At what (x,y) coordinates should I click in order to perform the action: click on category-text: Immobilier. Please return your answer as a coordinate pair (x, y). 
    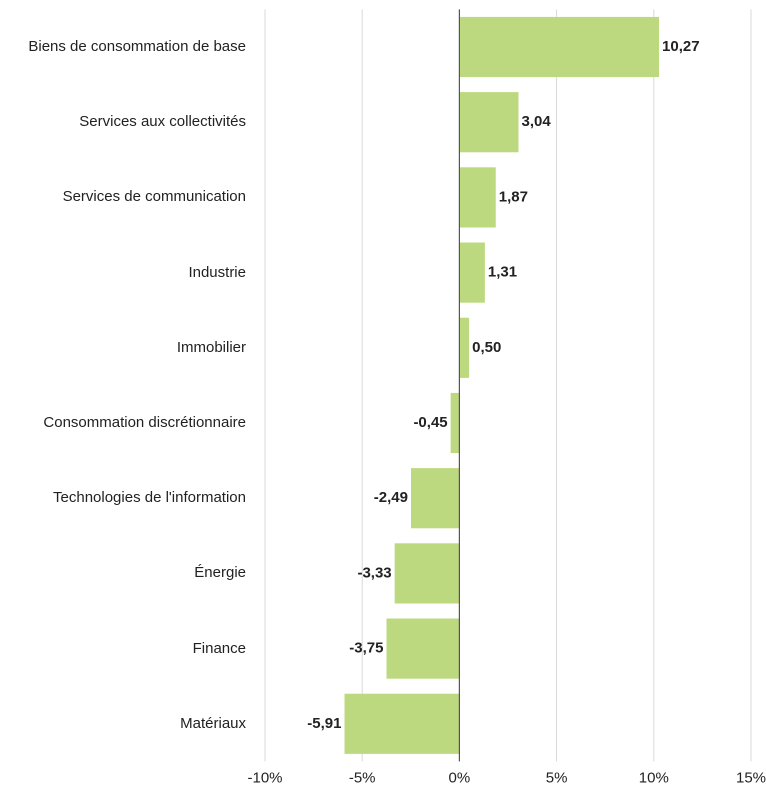
    Looking at the image, I should click on (211, 347).